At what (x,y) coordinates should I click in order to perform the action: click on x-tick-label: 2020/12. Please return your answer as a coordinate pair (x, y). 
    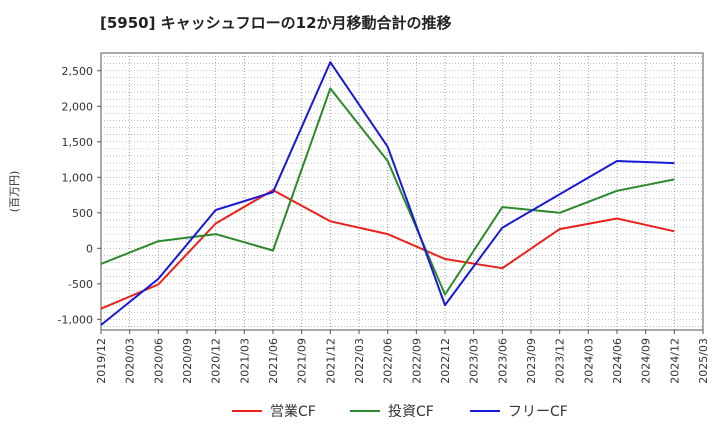
    Looking at the image, I should click on (216, 361).